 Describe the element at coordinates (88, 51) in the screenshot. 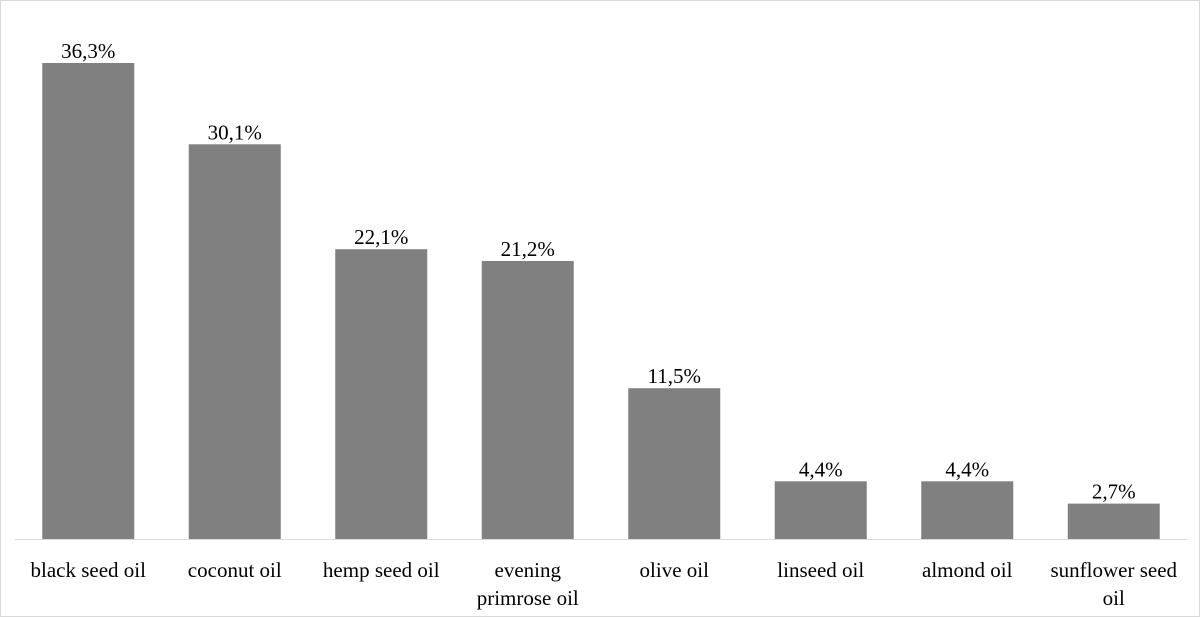

I see `value-label-0: 36,3%` at that location.